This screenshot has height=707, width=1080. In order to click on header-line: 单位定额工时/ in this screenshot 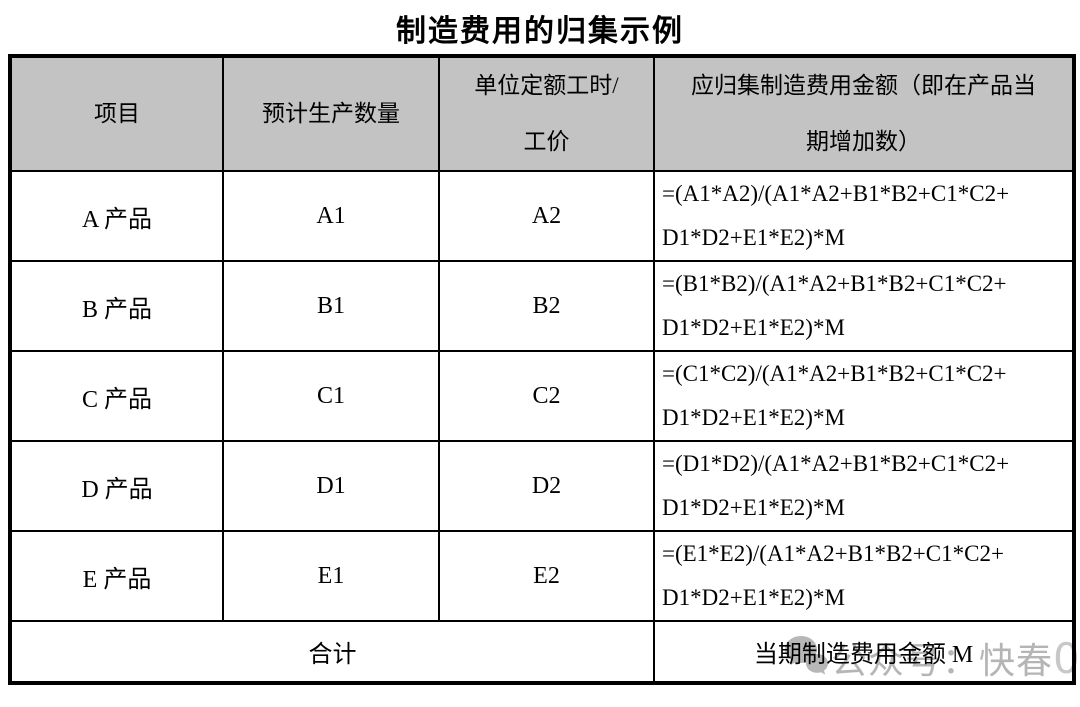, I will do `click(546, 85)`.